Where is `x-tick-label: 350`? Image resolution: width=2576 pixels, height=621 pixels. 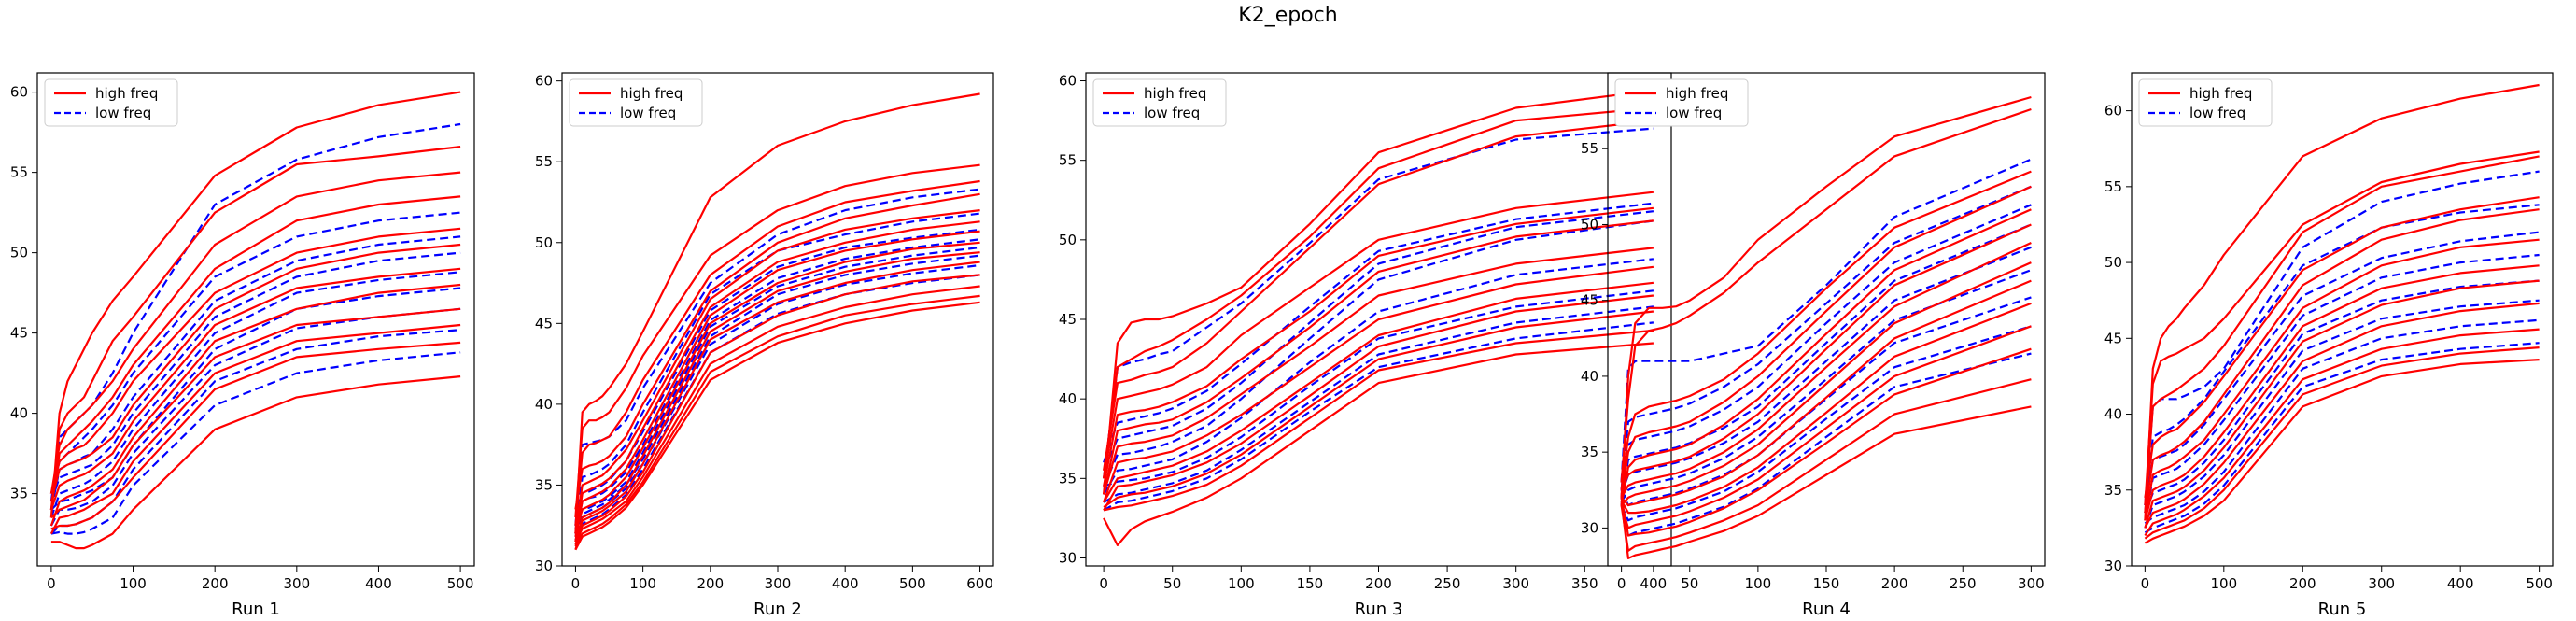 x-tick-label: 350 is located at coordinates (1584, 584).